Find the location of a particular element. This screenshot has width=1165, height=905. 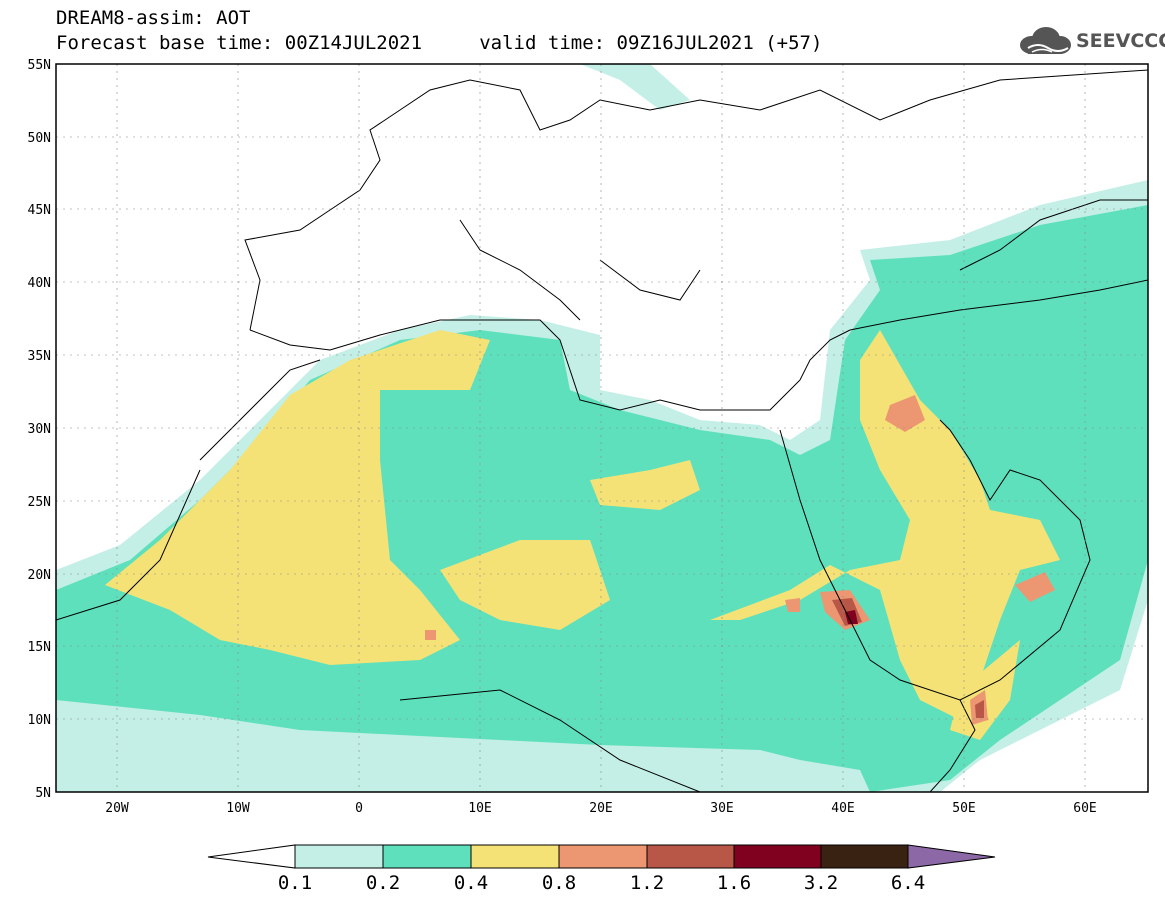

lat-label: 35N is located at coordinates (39, 356).